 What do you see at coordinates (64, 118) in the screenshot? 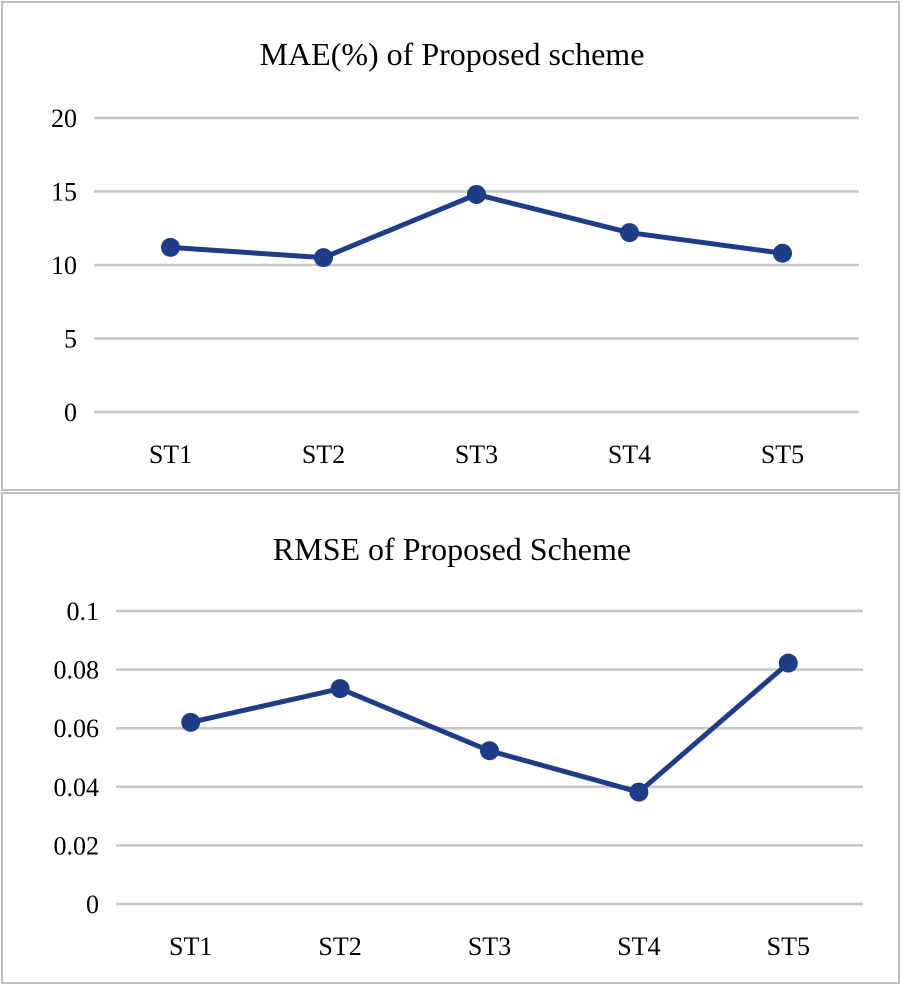
I see `y-tick-label: 20` at bounding box center [64, 118].